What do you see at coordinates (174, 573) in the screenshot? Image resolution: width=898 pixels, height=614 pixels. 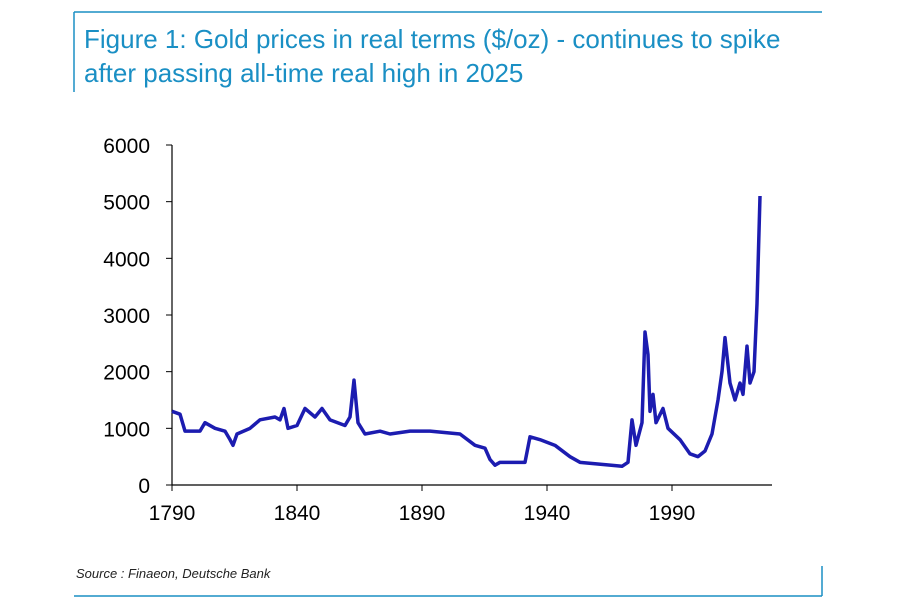 I see `source: Source : Finaeon, Deutsche Bank` at bounding box center [174, 573].